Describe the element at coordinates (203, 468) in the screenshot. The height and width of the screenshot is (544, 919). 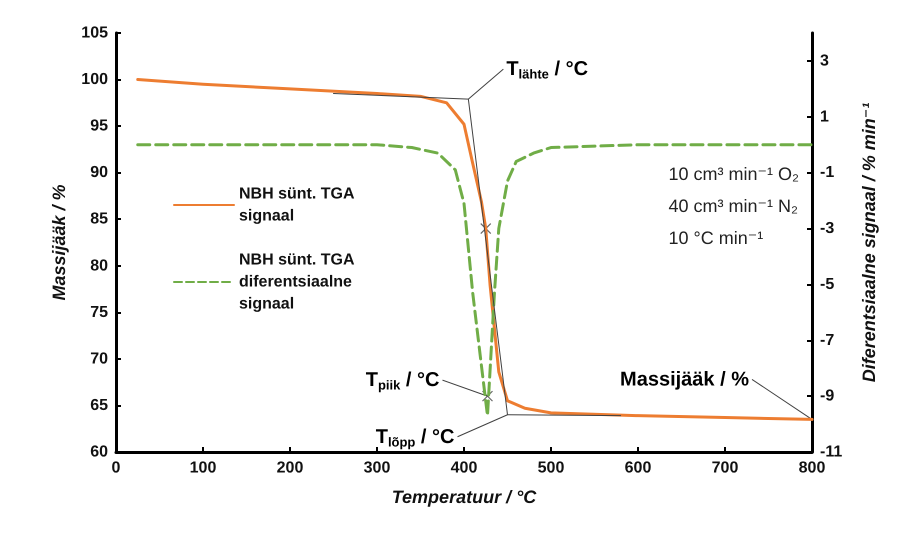
I see `x-tick-label: 100` at that location.